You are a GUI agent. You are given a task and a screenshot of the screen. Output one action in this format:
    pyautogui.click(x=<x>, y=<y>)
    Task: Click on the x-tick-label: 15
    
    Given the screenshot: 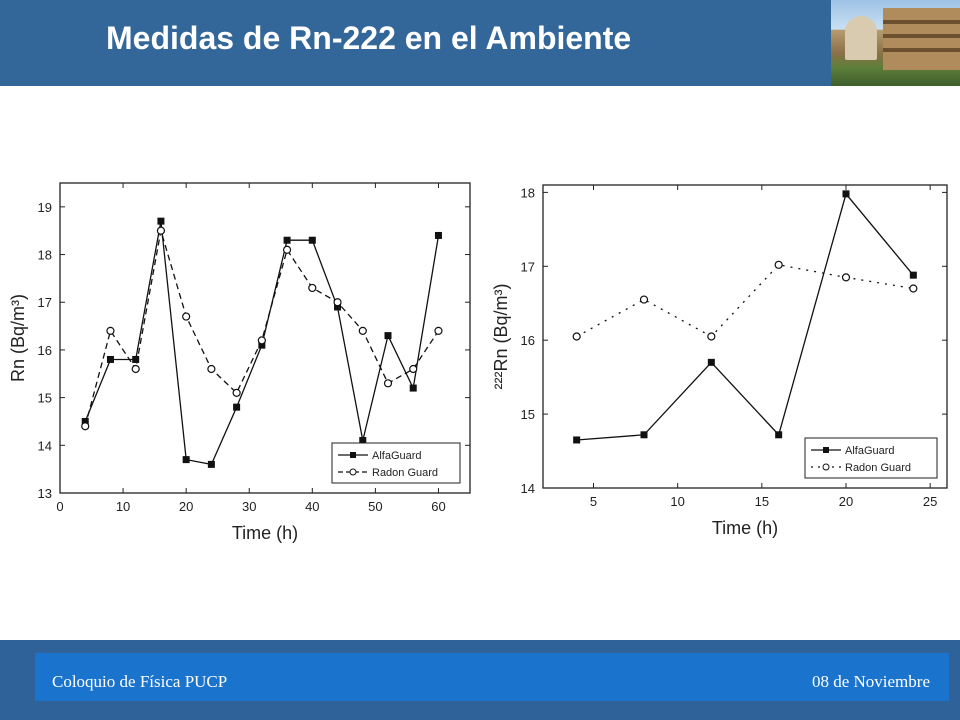 What is the action you would take?
    pyautogui.click(x=762, y=501)
    